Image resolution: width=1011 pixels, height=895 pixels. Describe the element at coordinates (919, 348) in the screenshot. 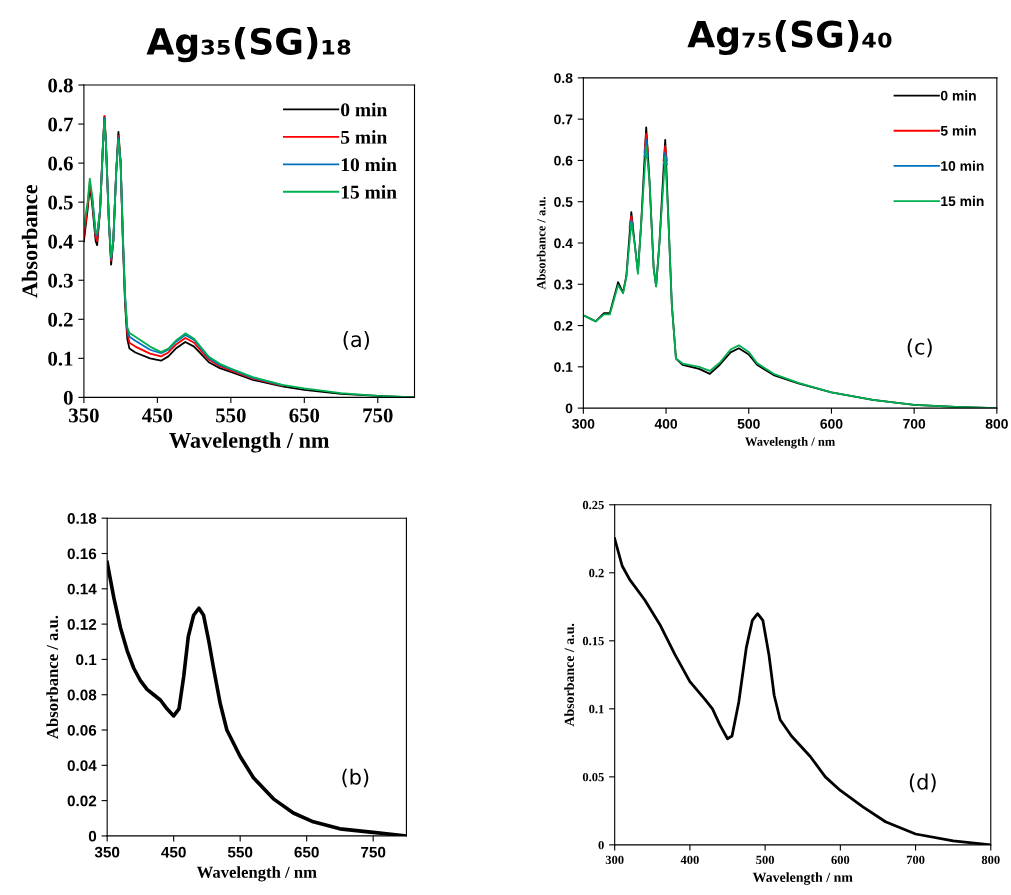

I see `annotation: (c)` at that location.